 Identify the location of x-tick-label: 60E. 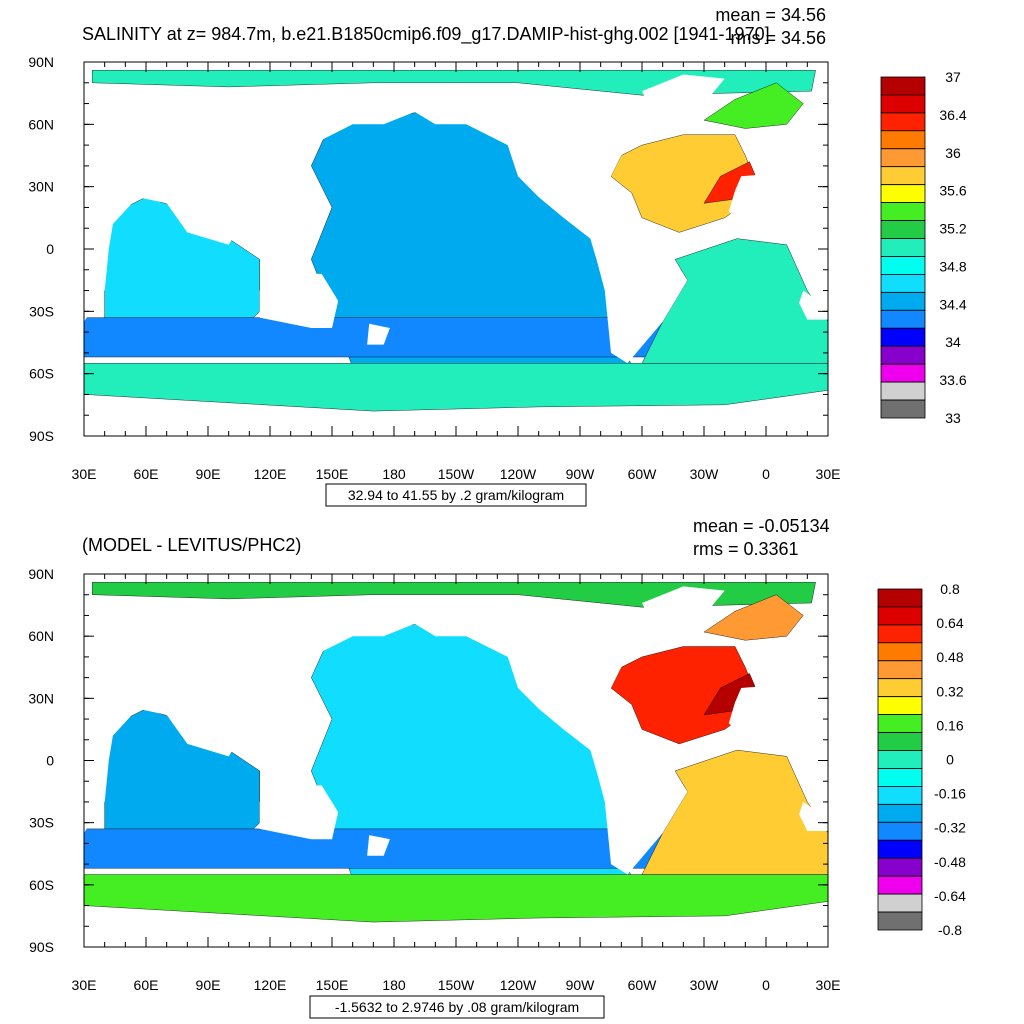
(146, 474).